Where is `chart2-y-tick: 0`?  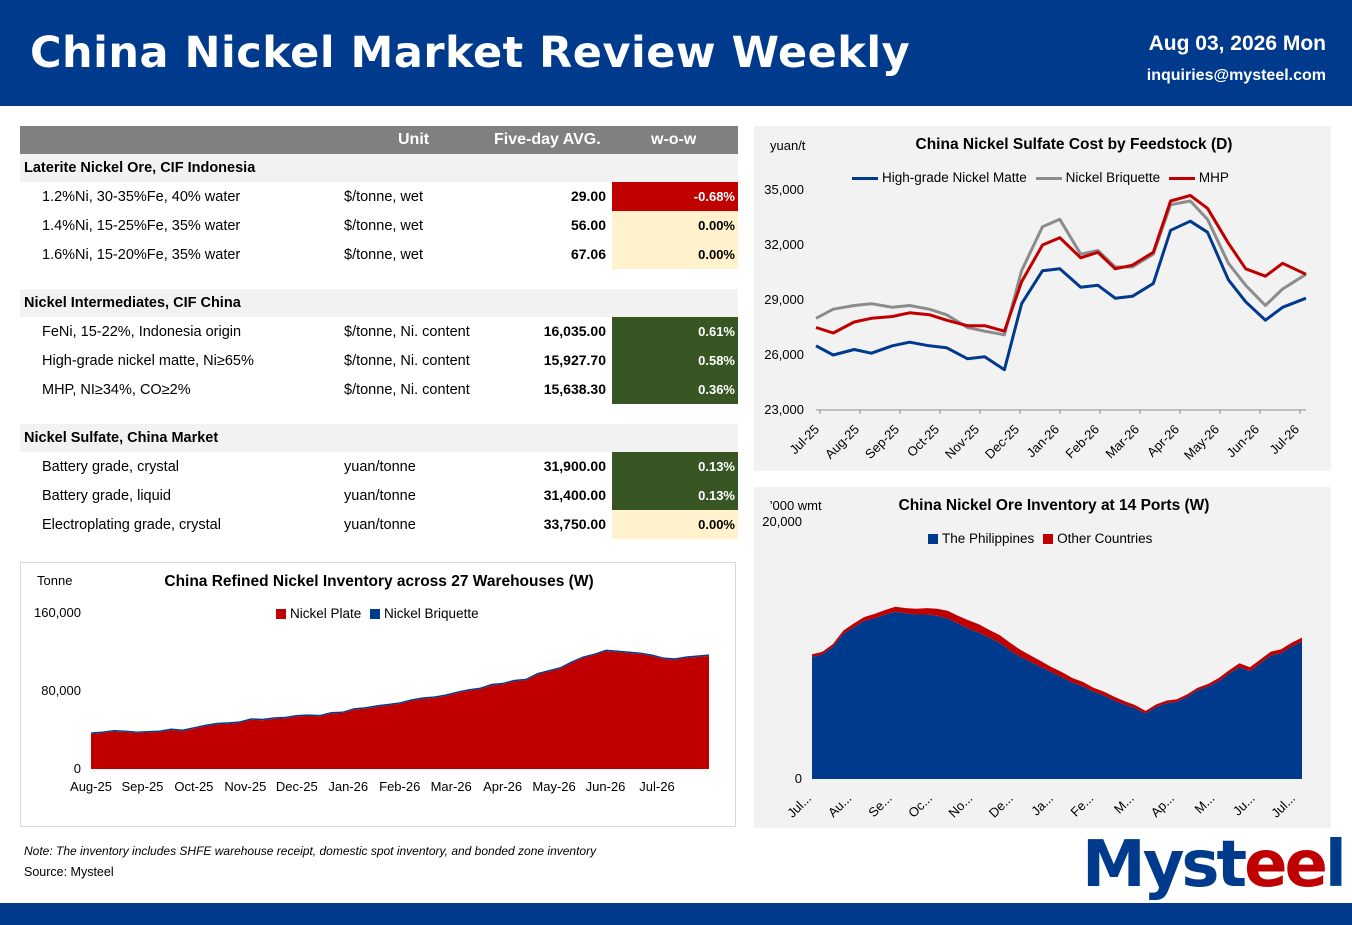
chart2-y-tick: 0 is located at coordinates (798, 778).